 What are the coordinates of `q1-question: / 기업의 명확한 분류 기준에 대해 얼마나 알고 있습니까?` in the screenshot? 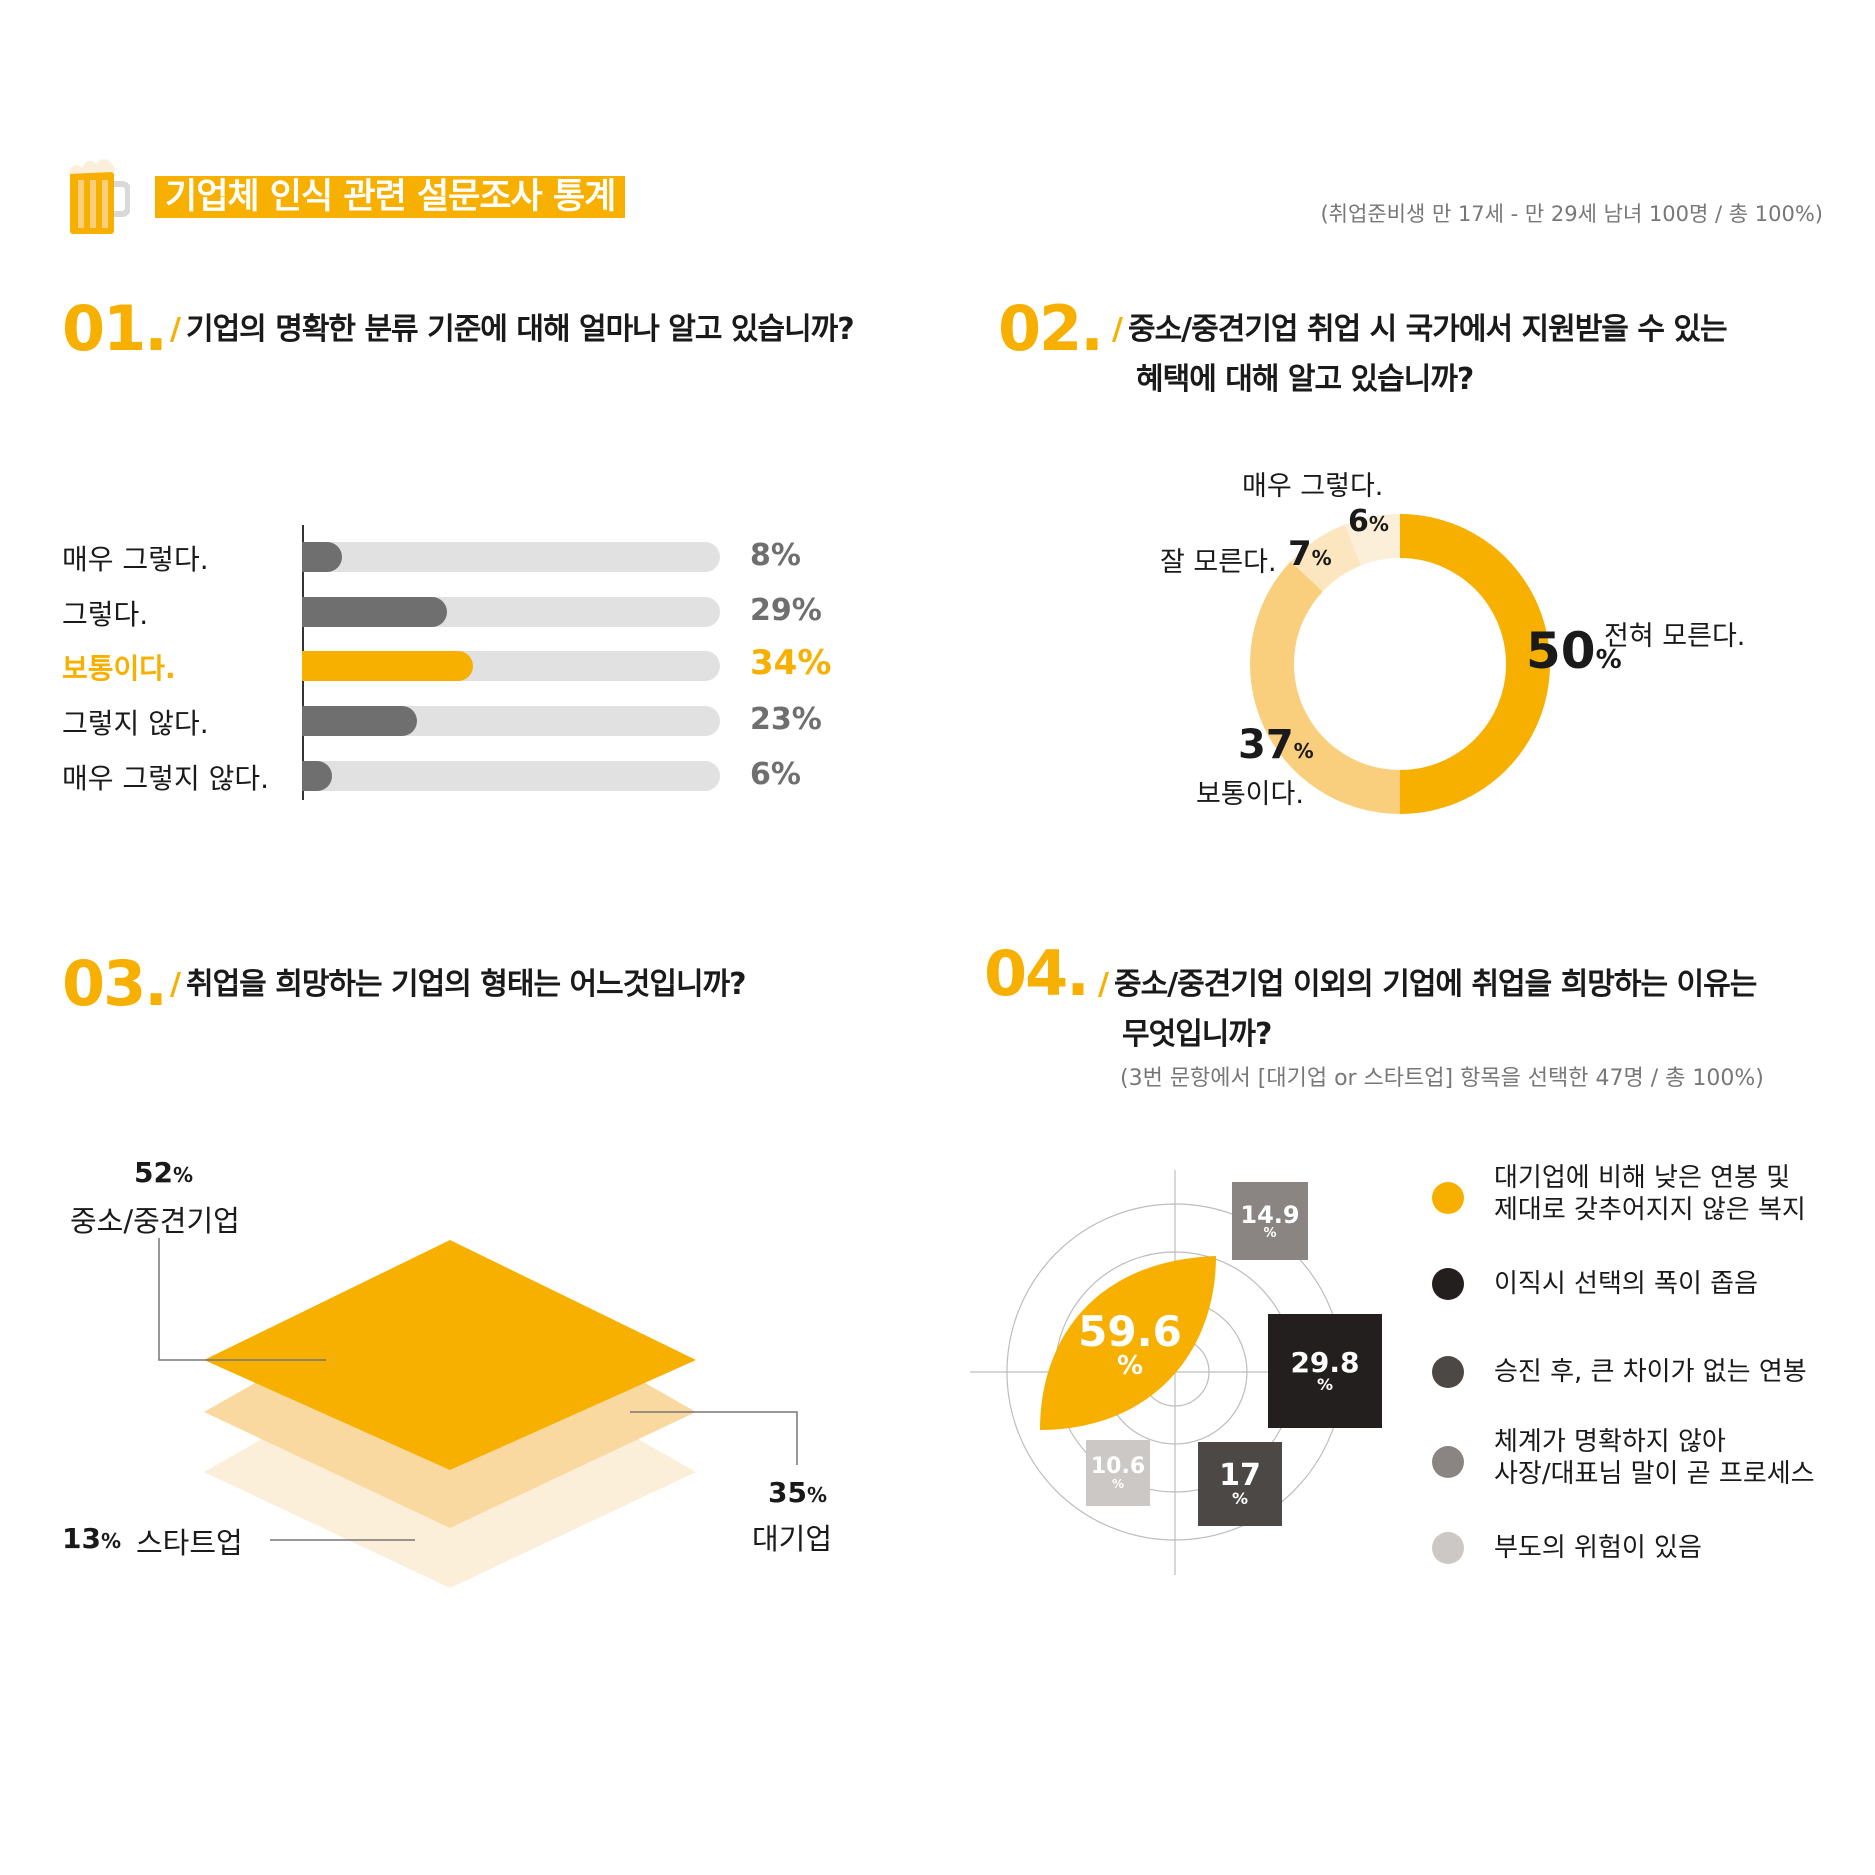 It's located at (512, 330).